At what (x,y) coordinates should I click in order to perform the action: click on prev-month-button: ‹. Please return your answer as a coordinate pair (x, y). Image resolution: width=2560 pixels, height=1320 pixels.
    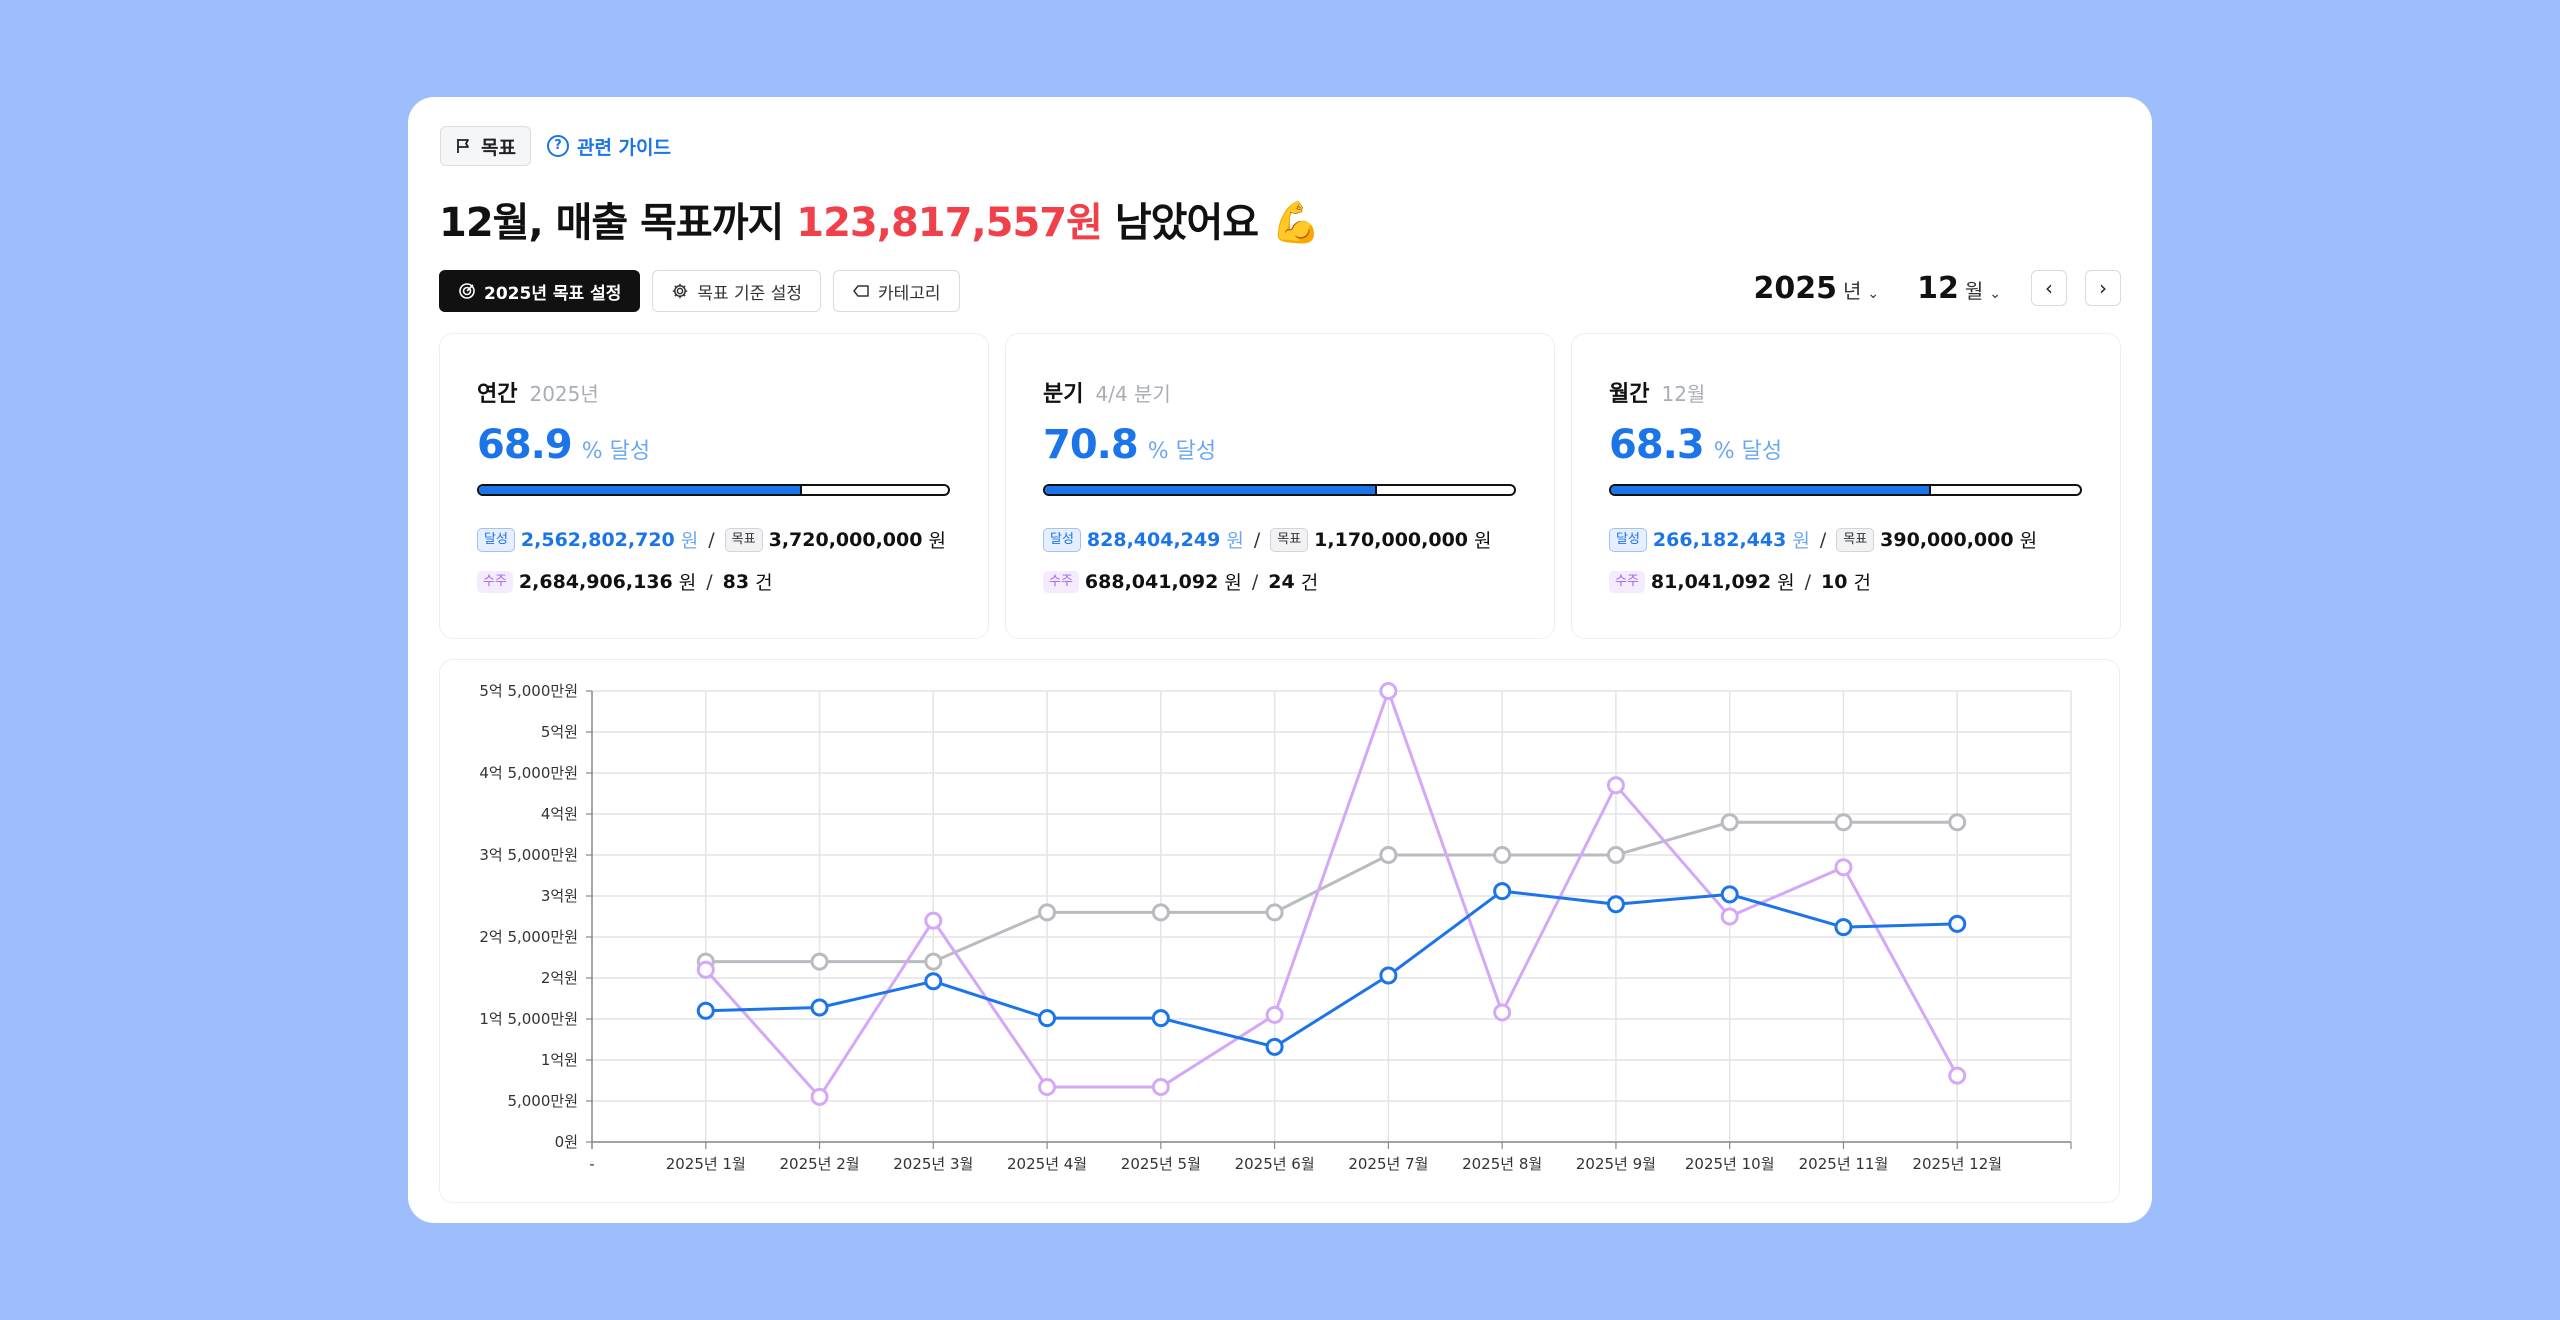
    Looking at the image, I should click on (2049, 288).